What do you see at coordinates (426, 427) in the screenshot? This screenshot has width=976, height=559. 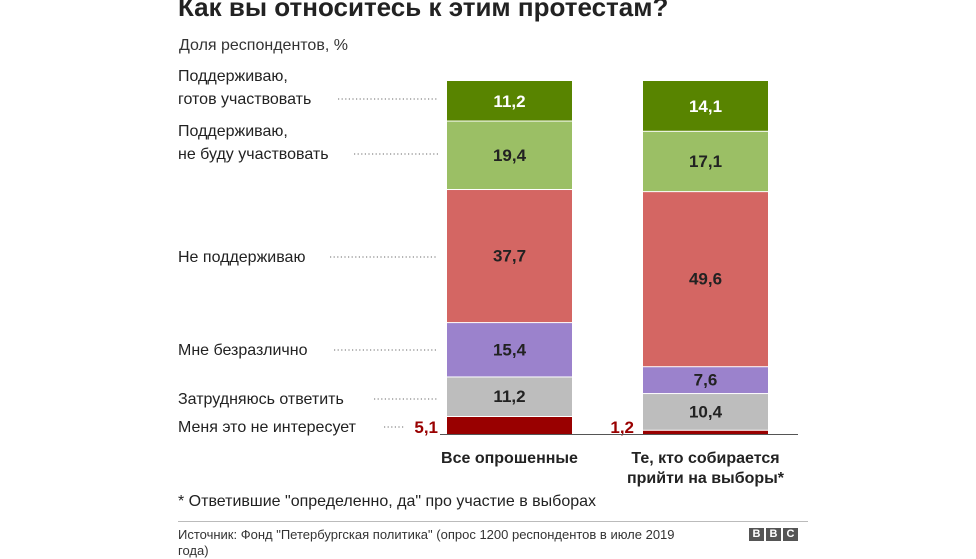 I see `data-label: 5,1` at bounding box center [426, 427].